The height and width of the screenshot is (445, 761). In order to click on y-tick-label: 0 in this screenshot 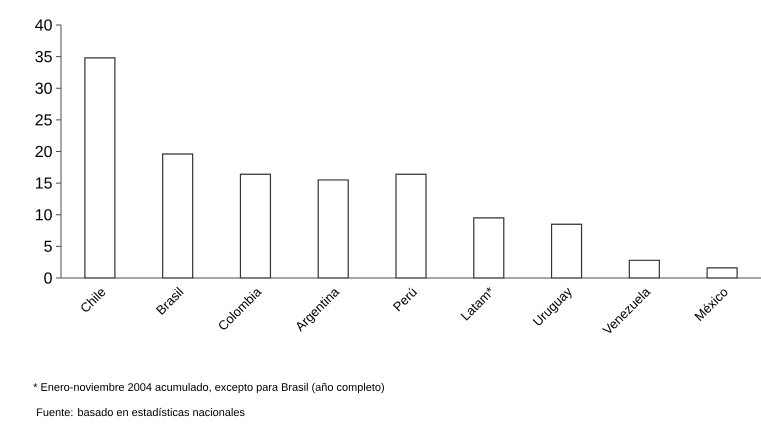, I will do `click(48, 278)`.